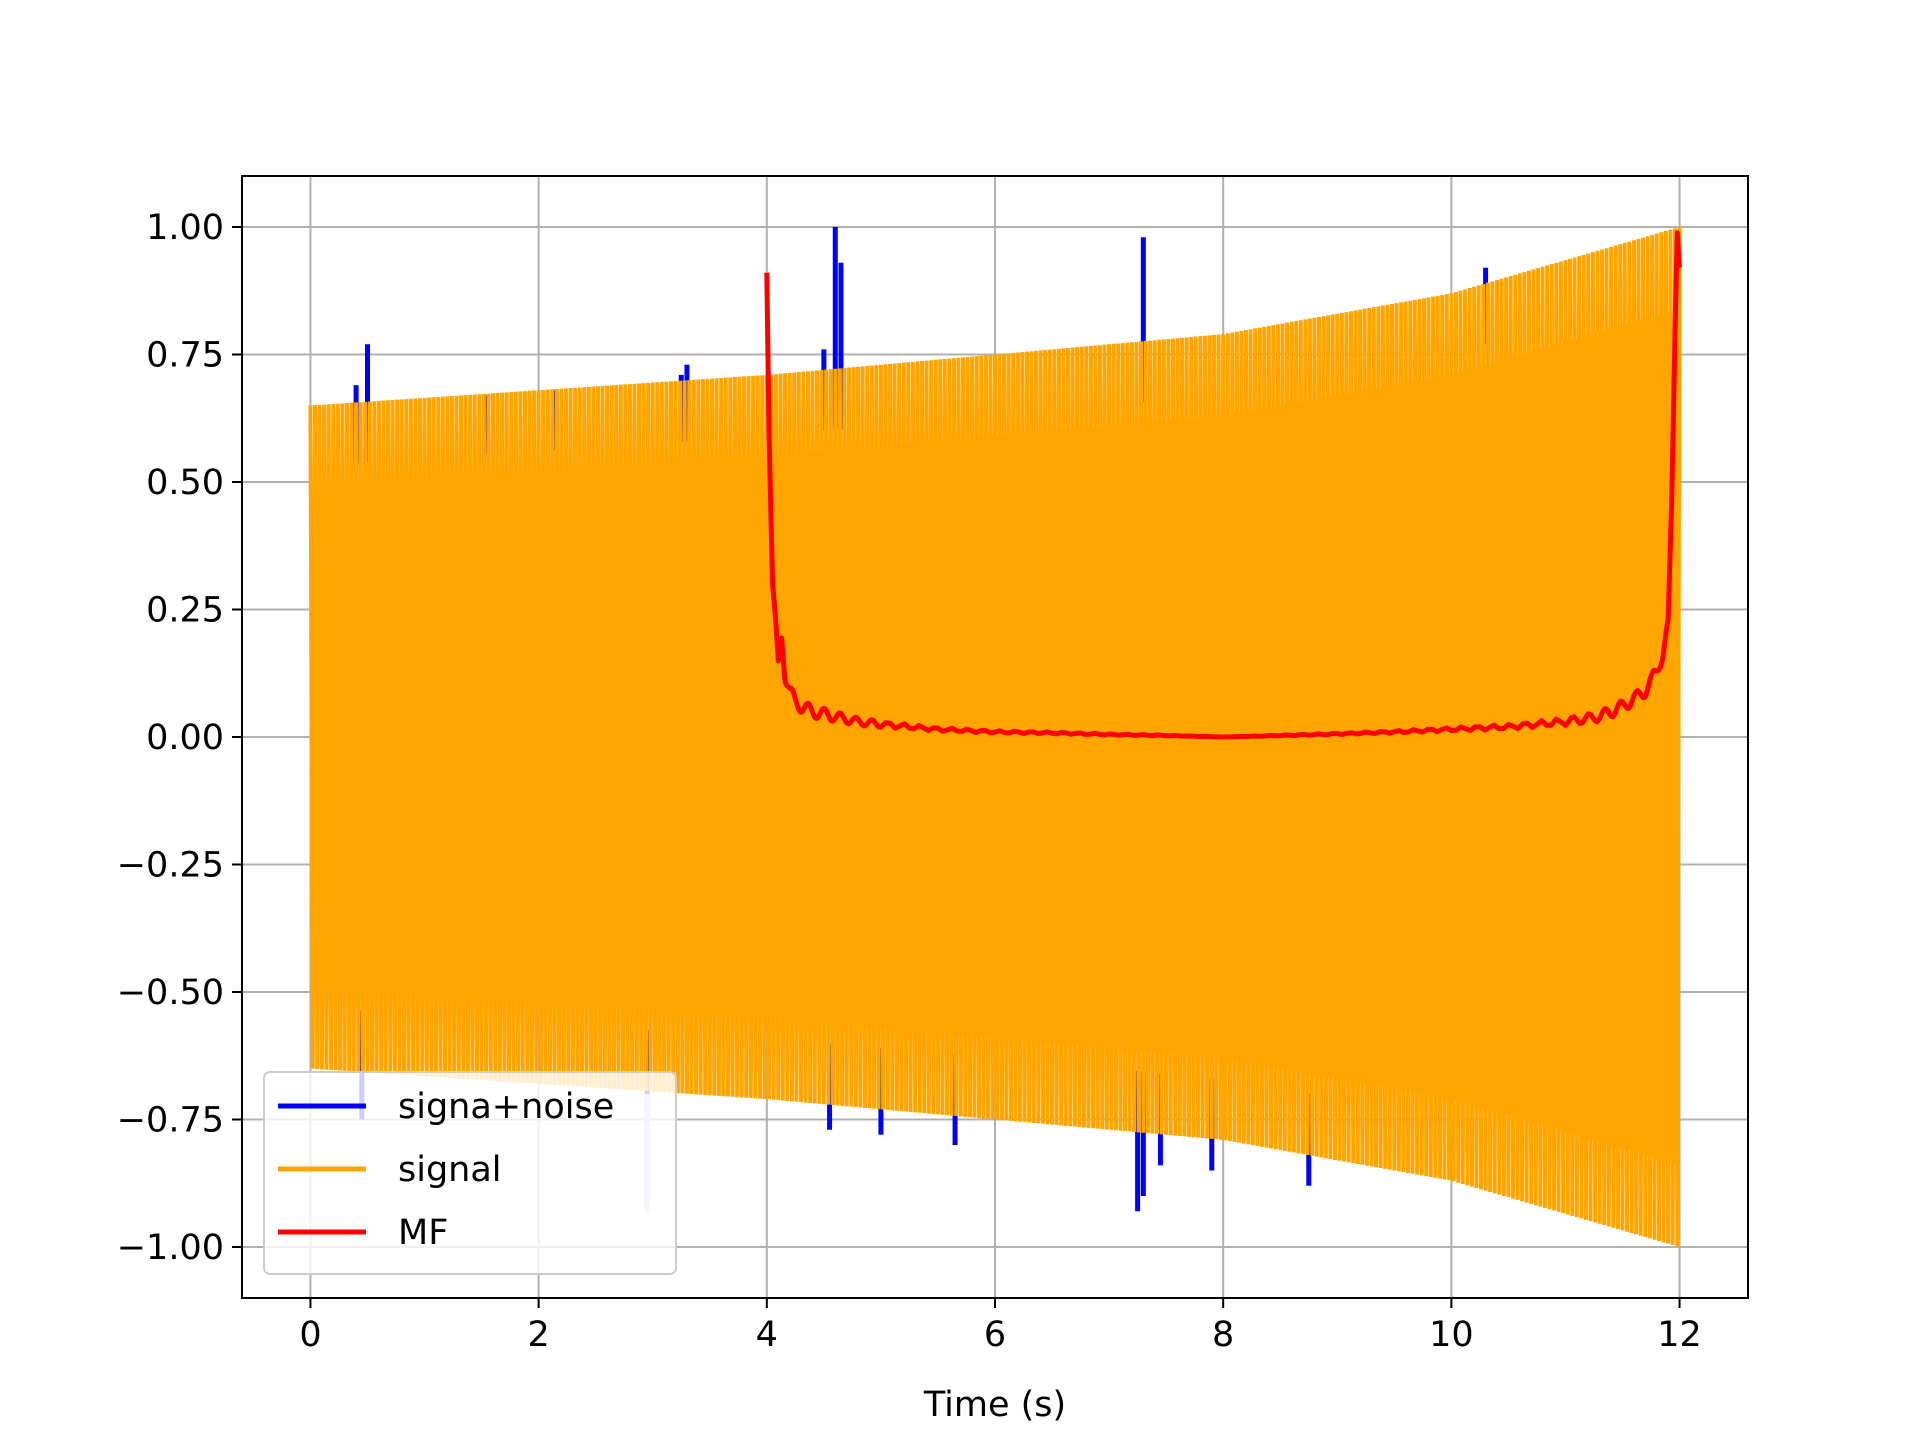 The image size is (1920, 1440). What do you see at coordinates (450, 1170) in the screenshot?
I see `legend-label: signal` at bounding box center [450, 1170].